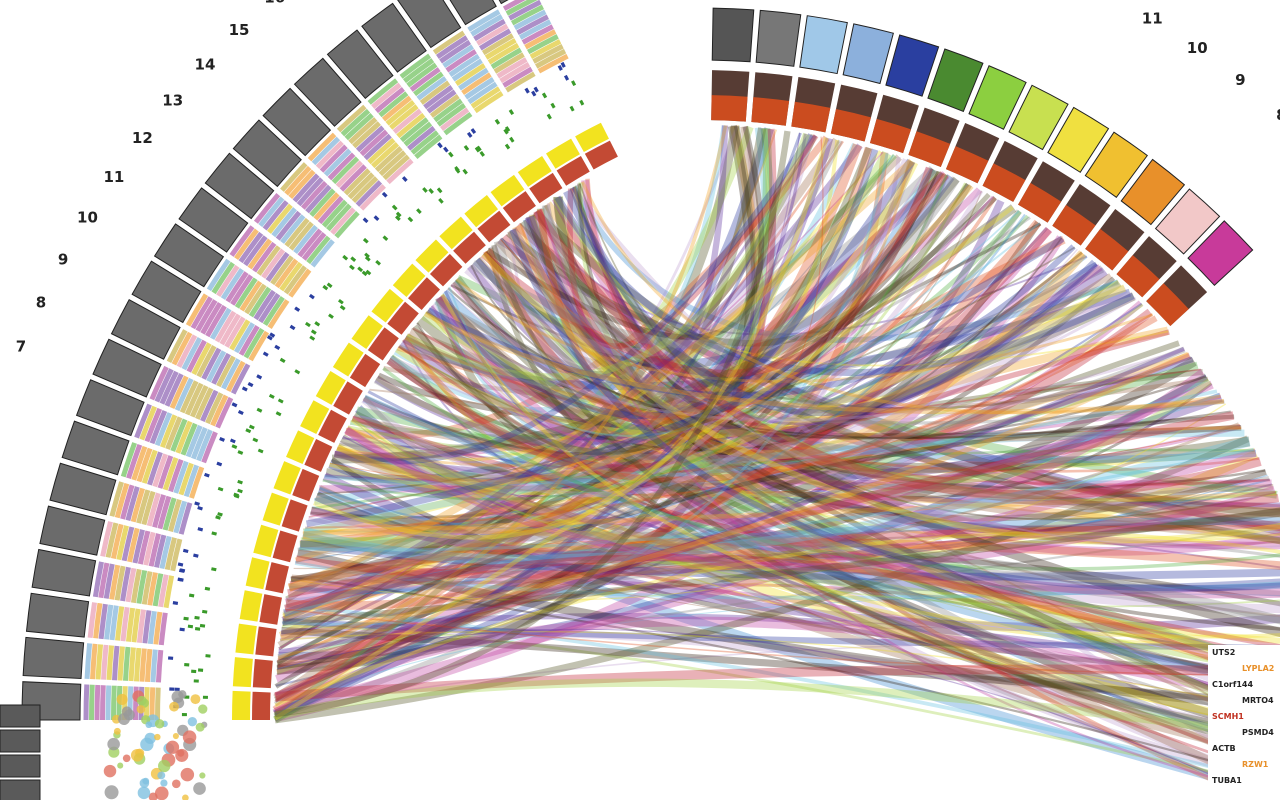  Describe the element at coordinates (330, 387) in the screenshot. I see `yellow-band` at that location.